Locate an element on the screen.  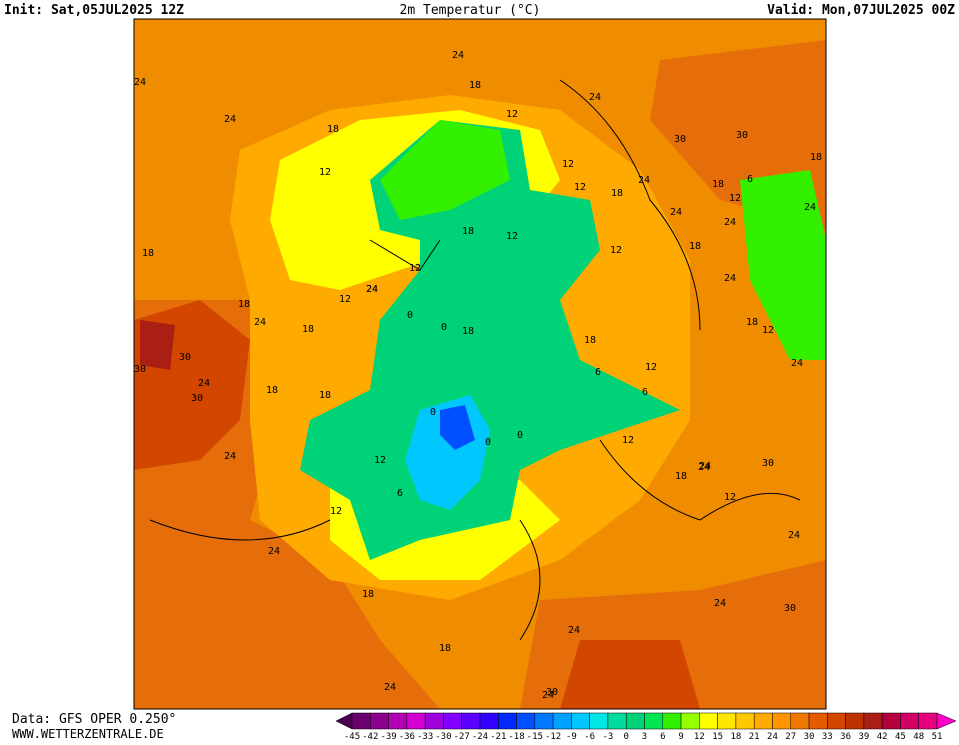
colorbar-tick-label: -33 is located at coordinates (425, 736).